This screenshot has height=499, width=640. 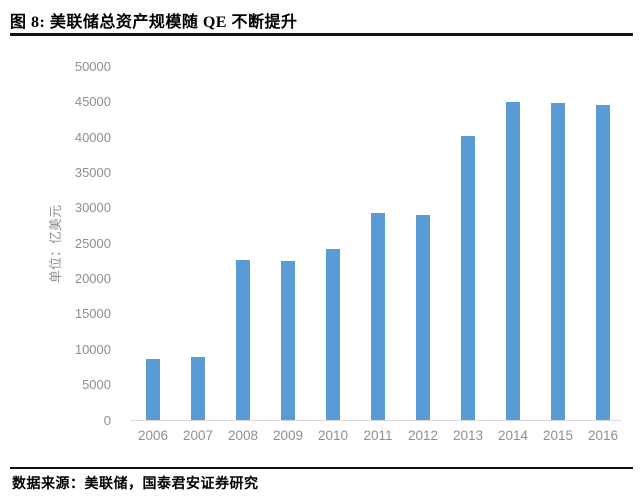 What do you see at coordinates (378, 317) in the screenshot?
I see `bar-2011` at bounding box center [378, 317].